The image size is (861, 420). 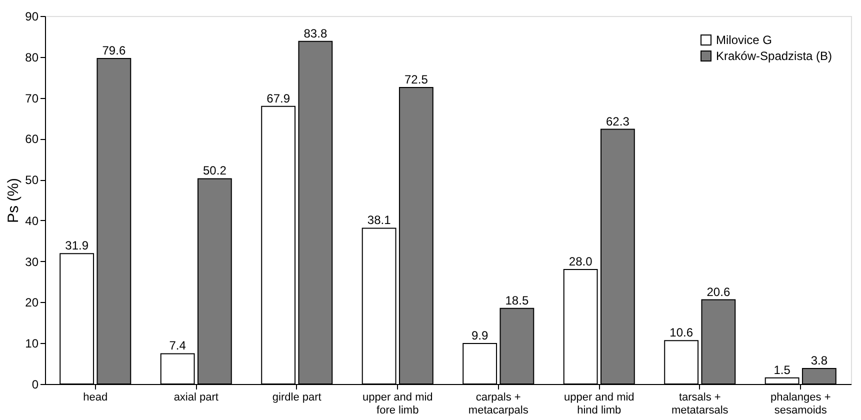 What do you see at coordinates (196, 398) in the screenshot?
I see `x-tick-label: axial part` at bounding box center [196, 398].